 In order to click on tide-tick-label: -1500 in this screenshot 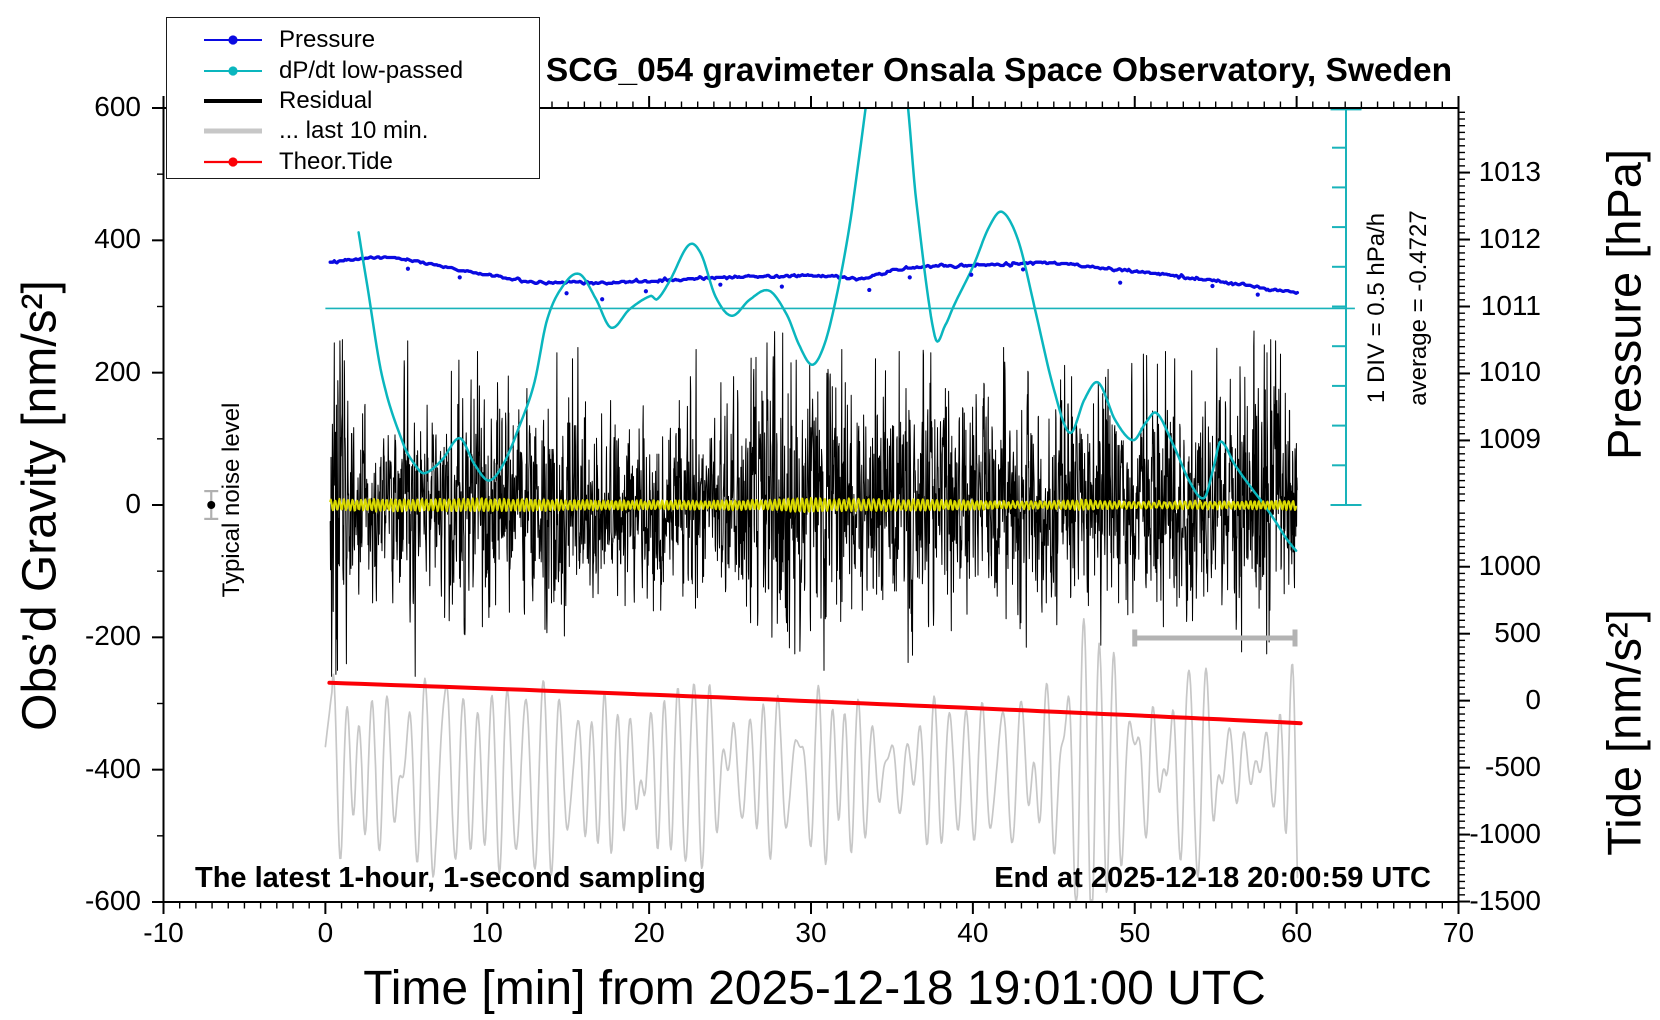, I will do `click(1505, 900)`.